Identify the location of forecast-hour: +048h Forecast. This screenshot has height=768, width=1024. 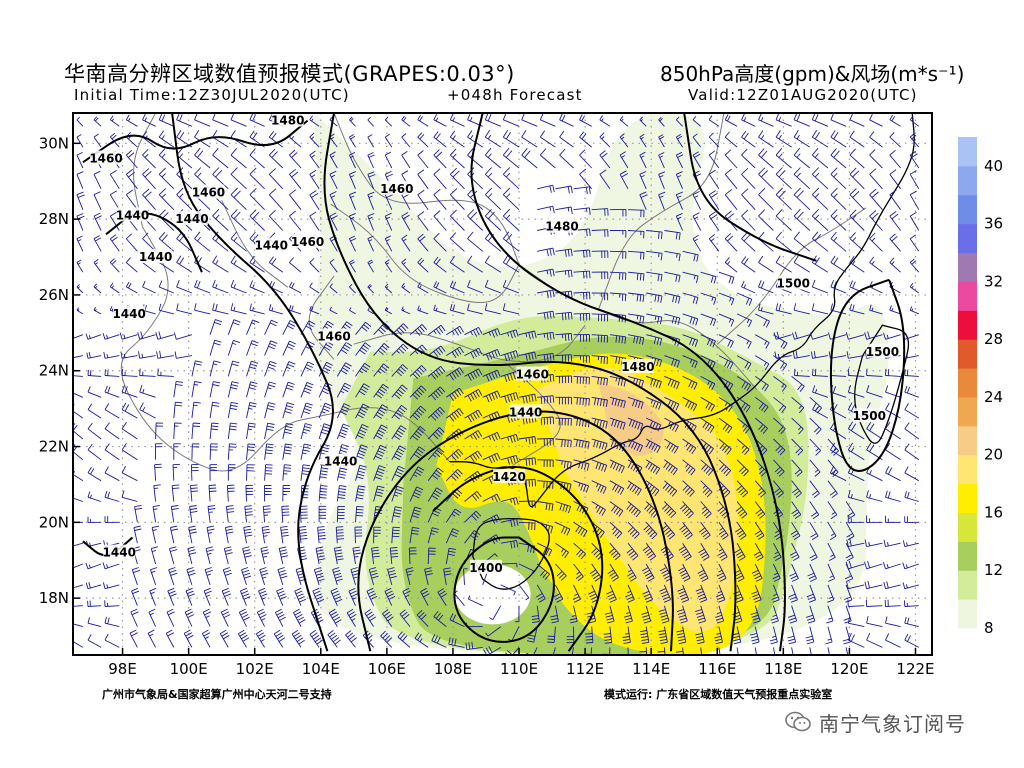
(515, 95).